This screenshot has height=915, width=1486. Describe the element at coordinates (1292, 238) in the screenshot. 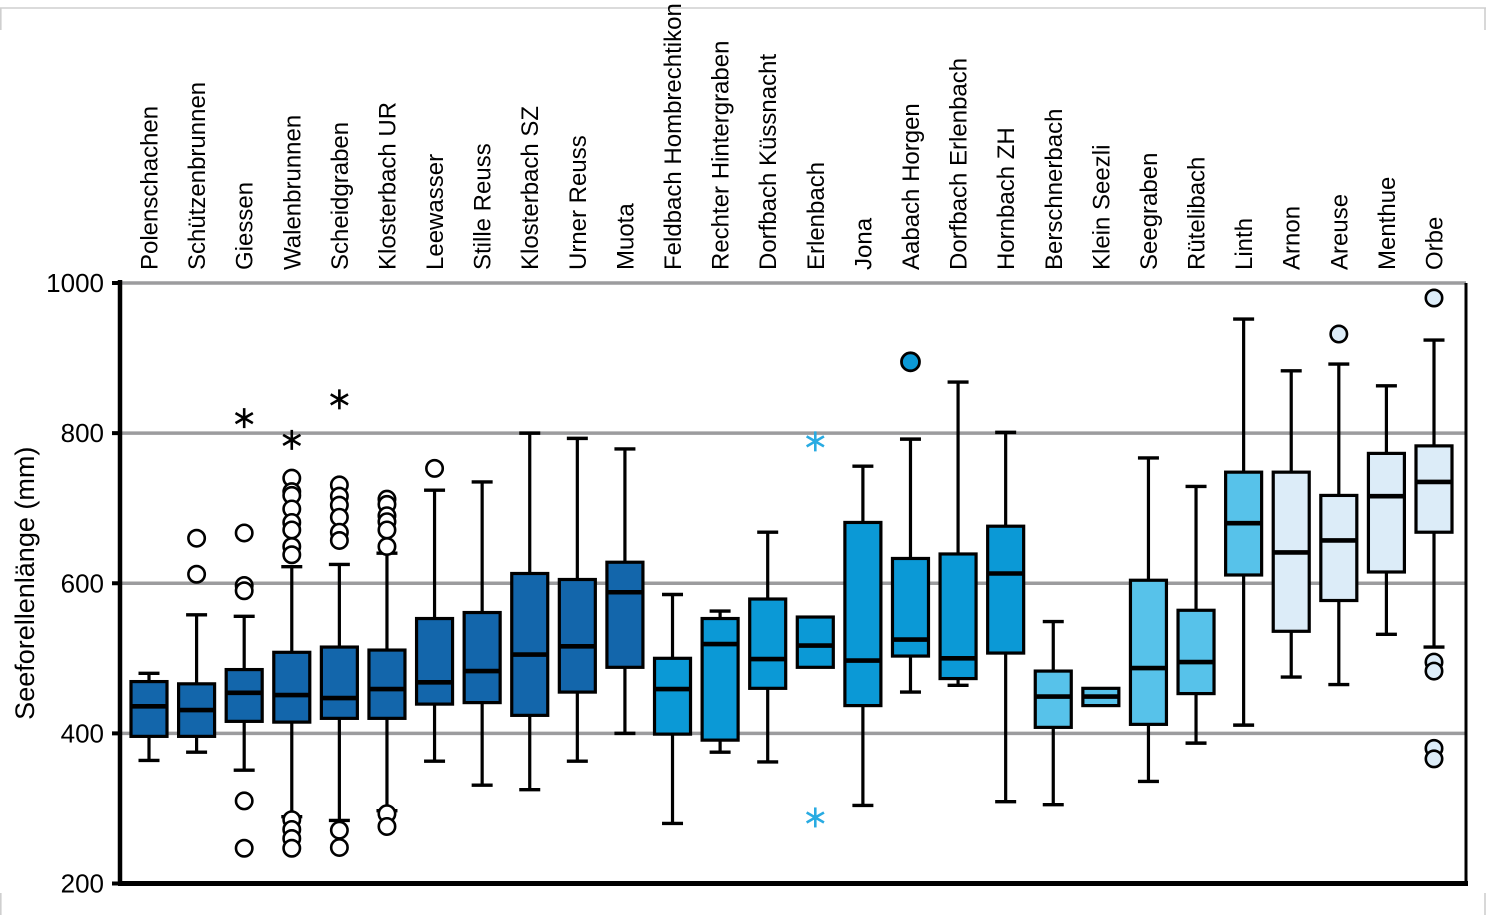

I see `category-label: Arnon` at that location.